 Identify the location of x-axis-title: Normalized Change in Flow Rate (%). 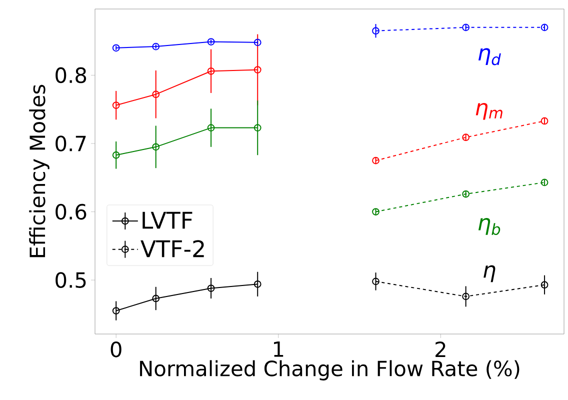
(330, 370).